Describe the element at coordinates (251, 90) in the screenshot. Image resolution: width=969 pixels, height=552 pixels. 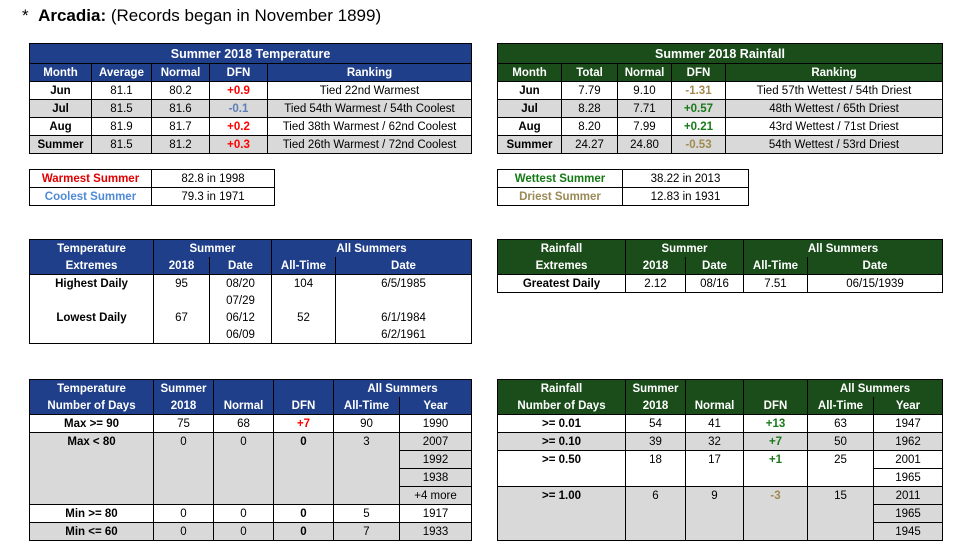
I see `table-row: Jun 81.1 80.2 +0.9 Tied 22nd Warmest` at that location.